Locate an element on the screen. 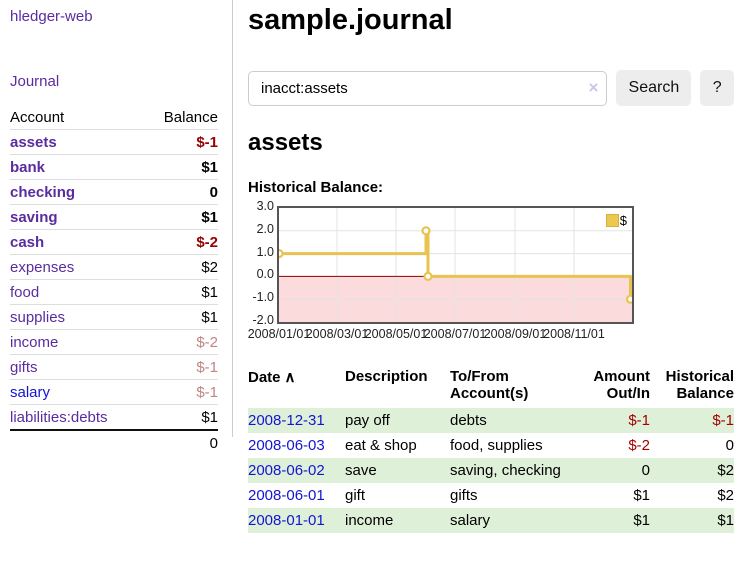  account-link-gifts: gifts is located at coordinates (24, 367).